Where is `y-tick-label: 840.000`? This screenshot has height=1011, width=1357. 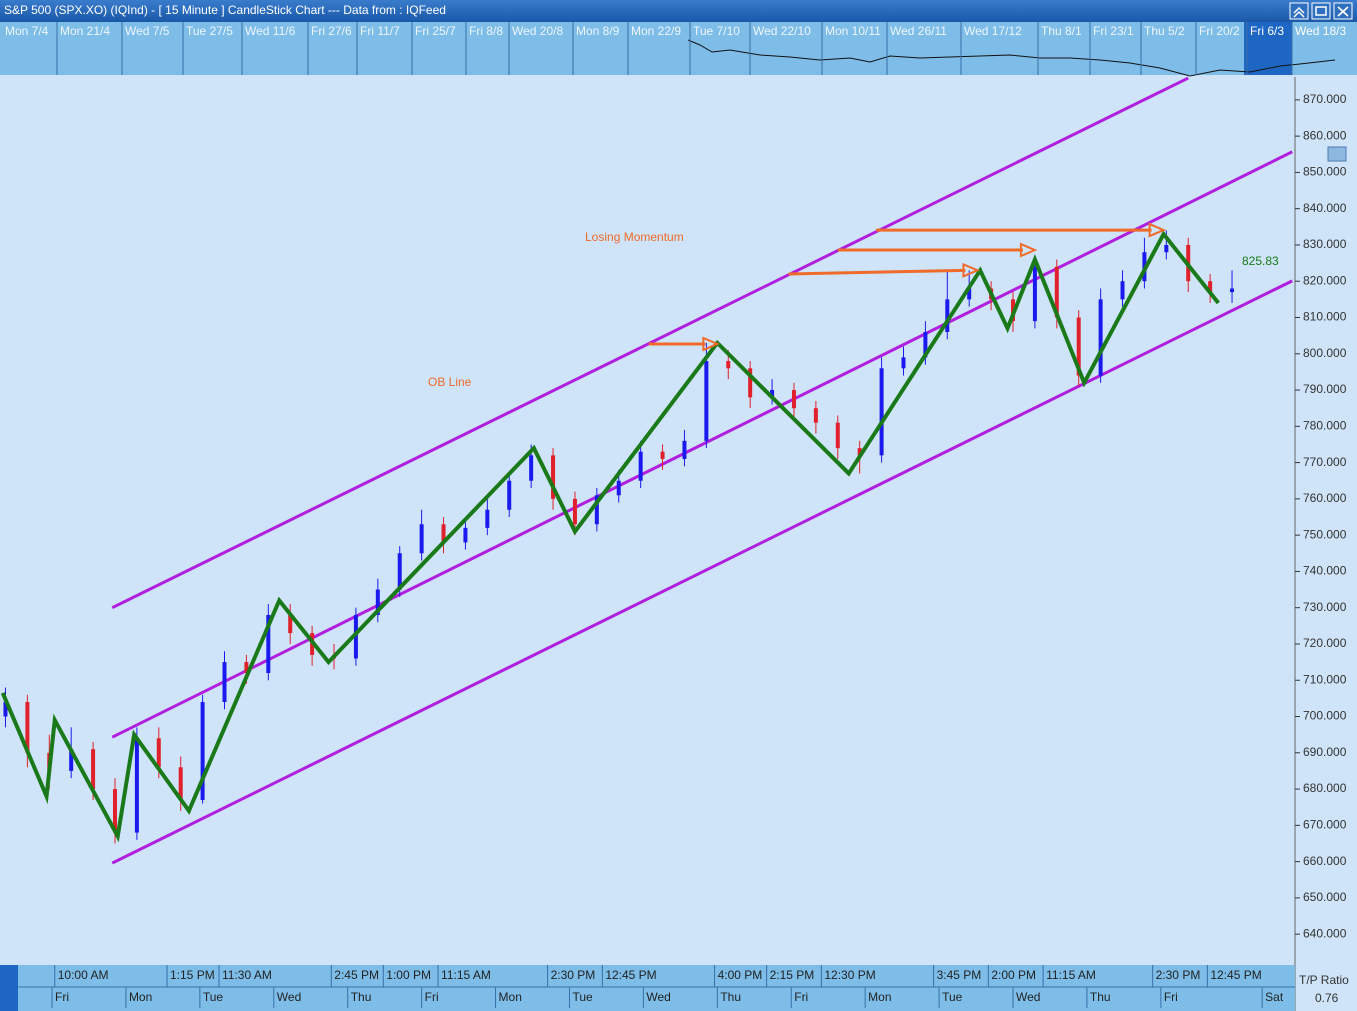 y-tick-label: 840.000 is located at coordinates (1325, 208).